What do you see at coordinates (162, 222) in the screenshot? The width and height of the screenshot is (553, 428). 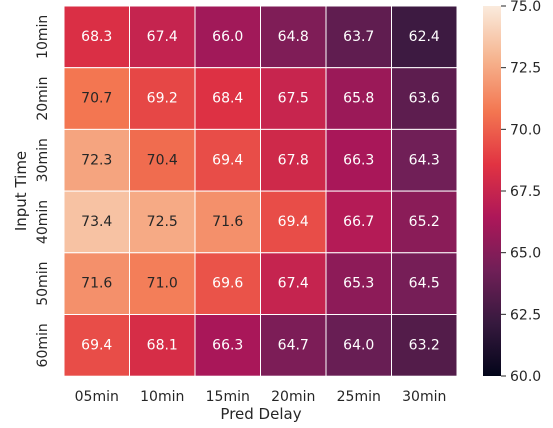 I see `cell-value-label: 72.5` at bounding box center [162, 222].